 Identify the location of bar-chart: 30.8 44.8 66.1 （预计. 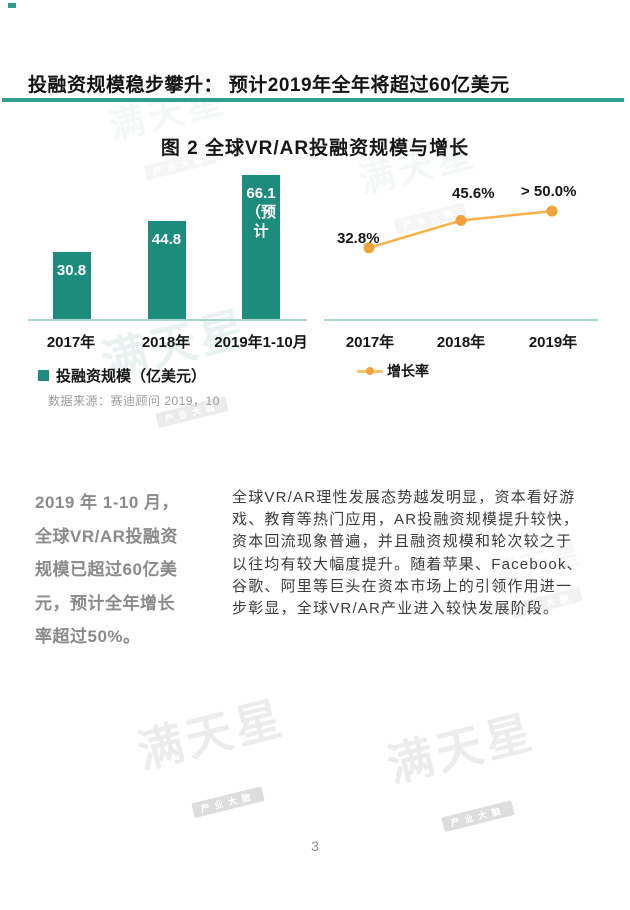
(170, 243).